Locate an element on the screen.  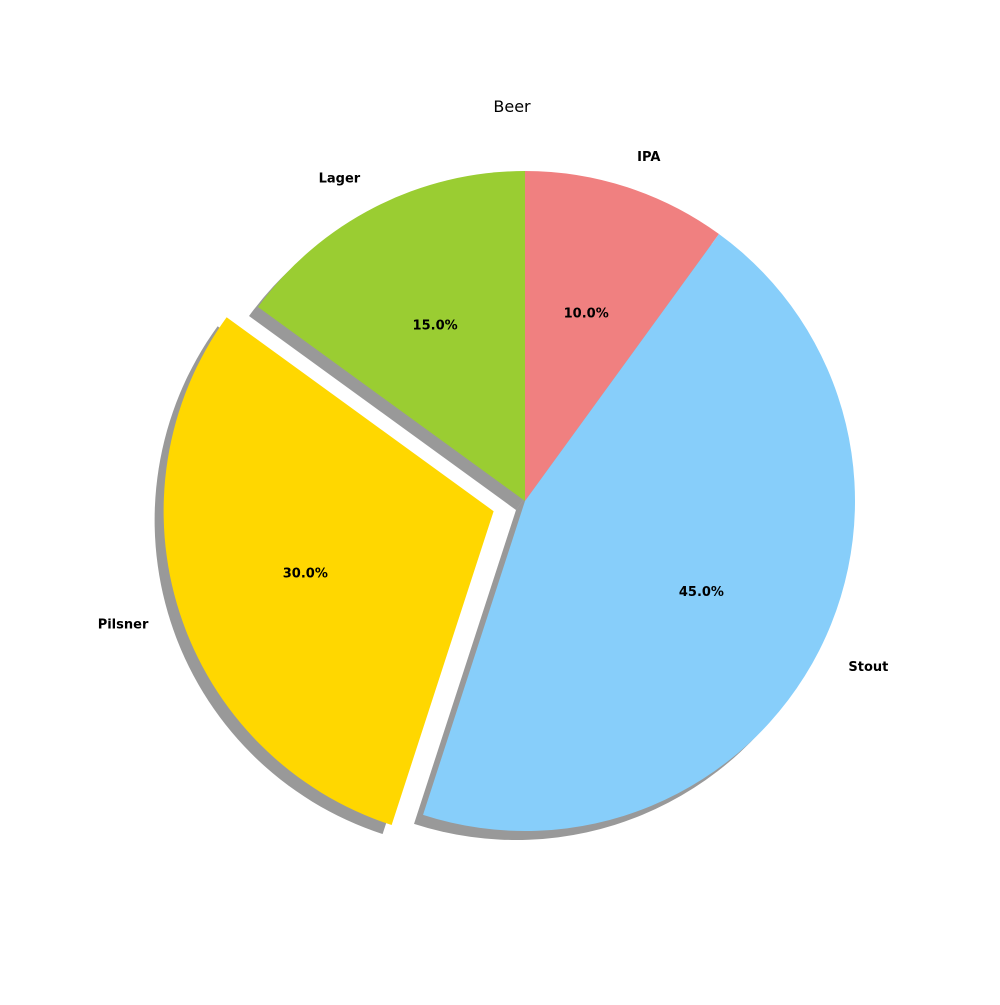
slice-label-stout: Stout is located at coordinates (868, 667).